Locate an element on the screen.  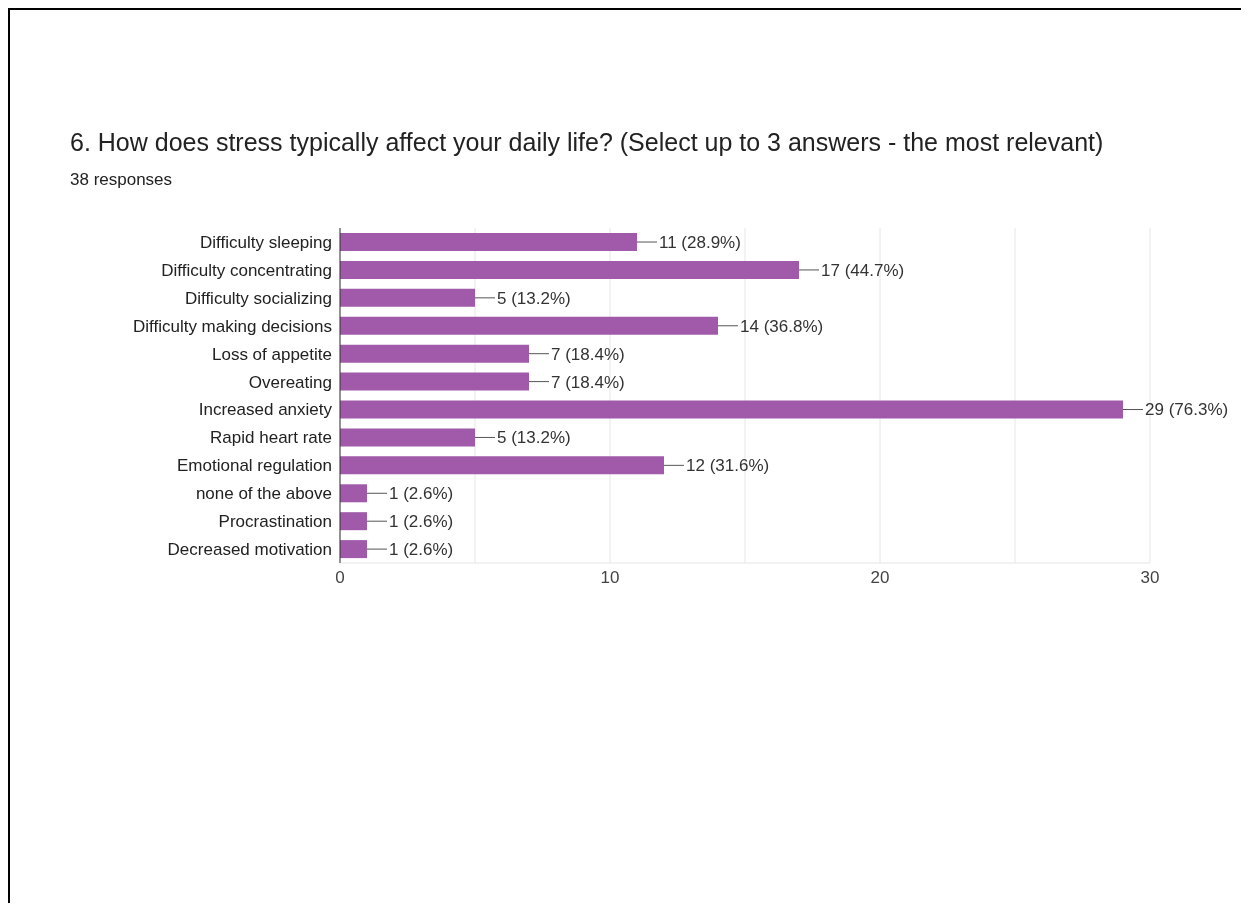
y-tick-label: Emotional regulation is located at coordinates (254, 466).